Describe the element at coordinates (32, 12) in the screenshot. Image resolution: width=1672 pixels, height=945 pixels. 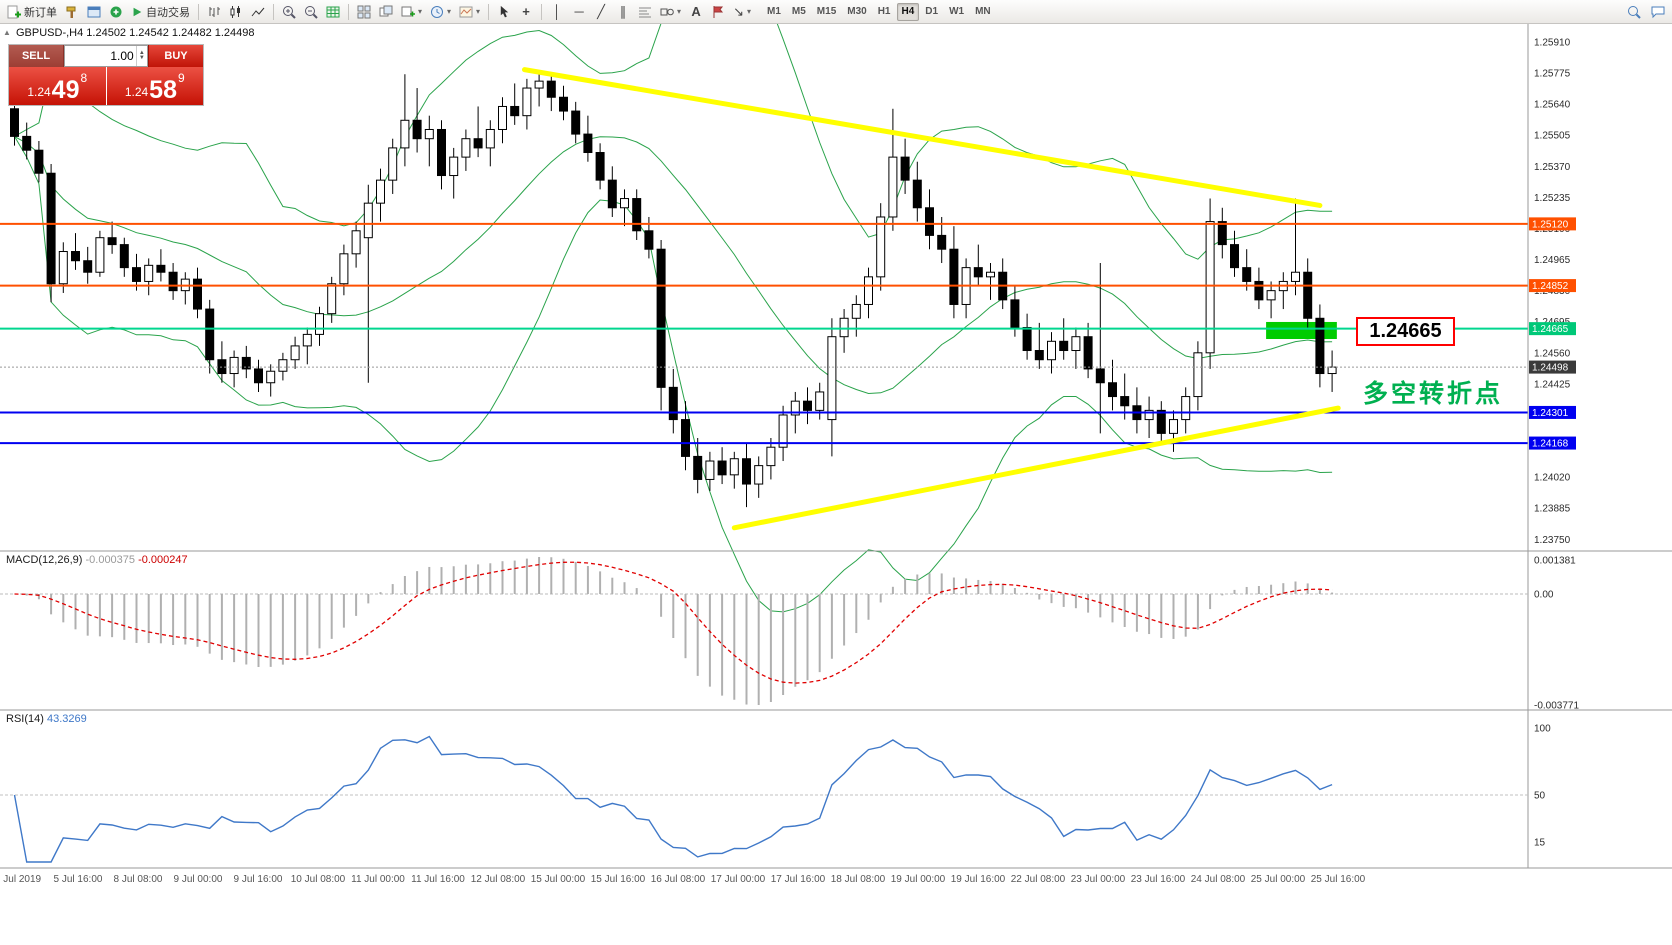
I see `new-order-button: 新订单` at that location.